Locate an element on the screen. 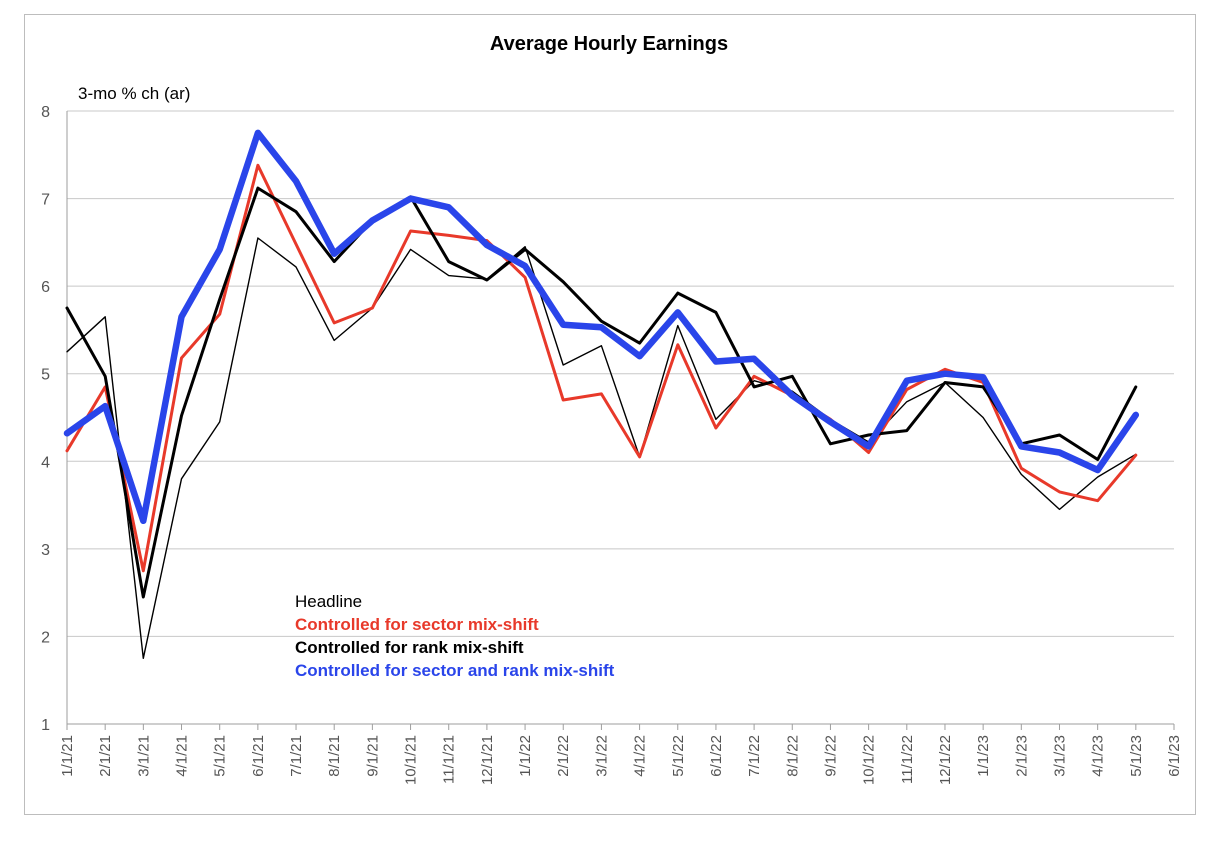 The height and width of the screenshot is (842, 1218). x-tick-label: 3/1/22 is located at coordinates (601, 756).